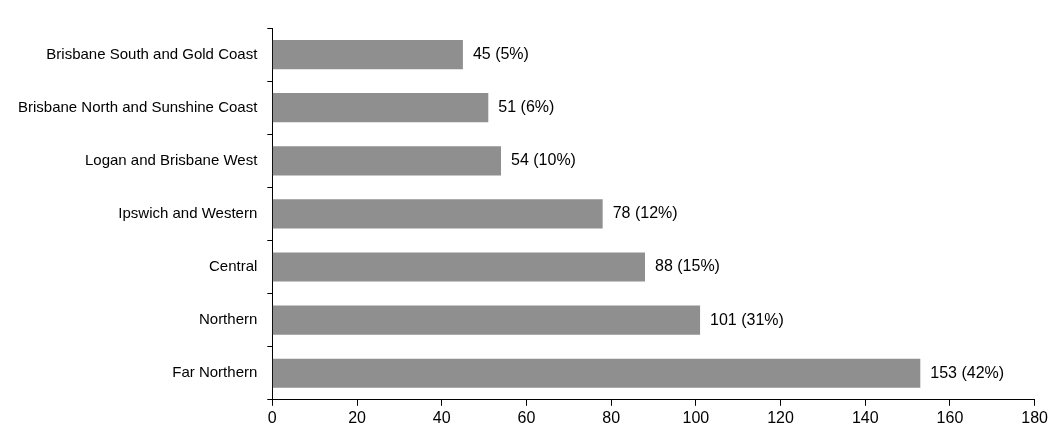  What do you see at coordinates (215, 372) in the screenshot?
I see `y-tick-label: Far Northern` at bounding box center [215, 372].